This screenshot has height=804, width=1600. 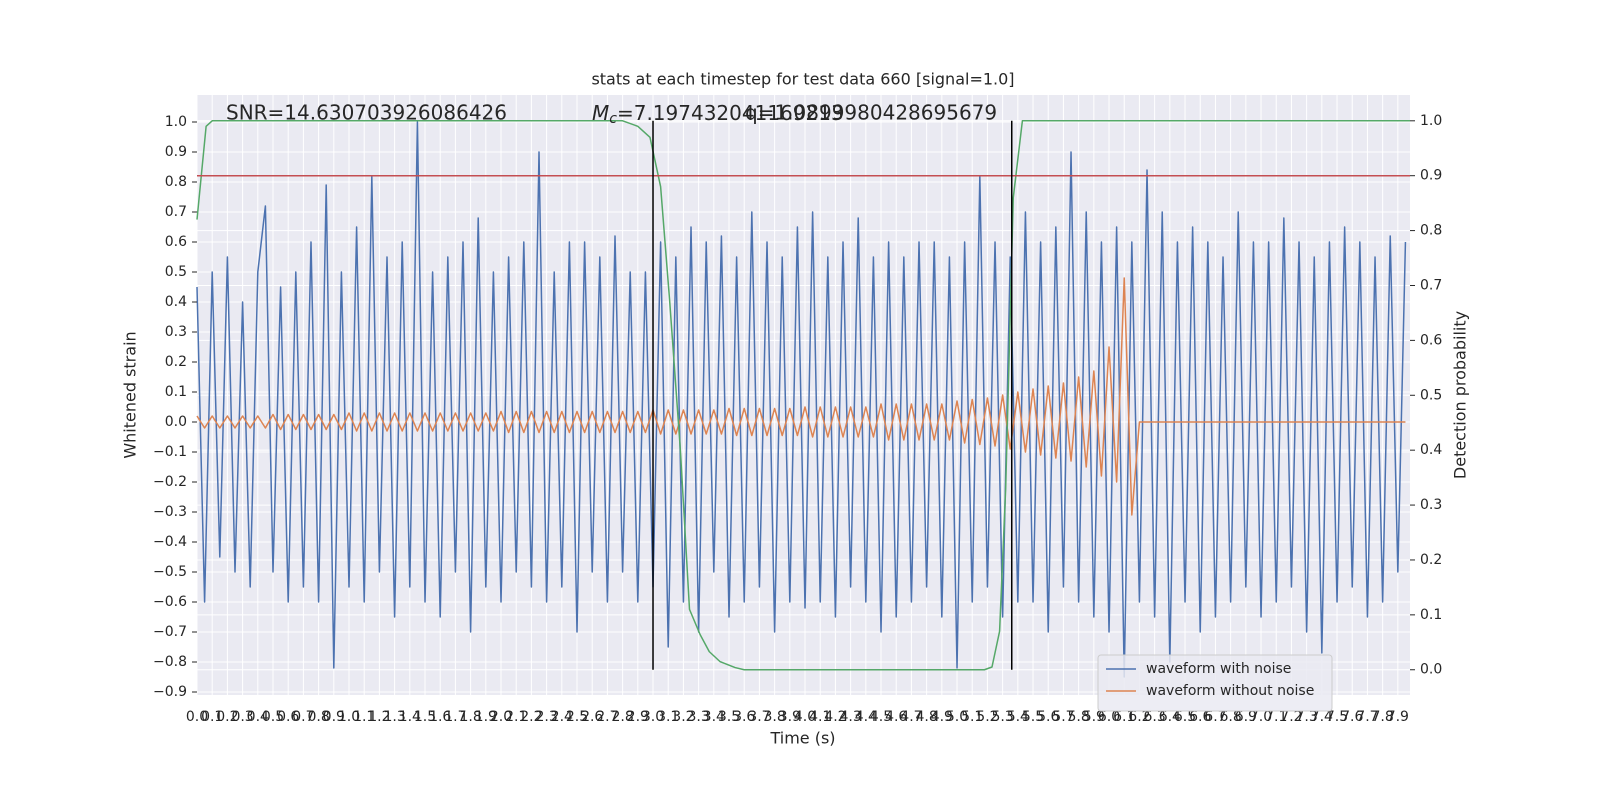 I want to click on x-tick-label: 1.5, so click(x=425, y=717).